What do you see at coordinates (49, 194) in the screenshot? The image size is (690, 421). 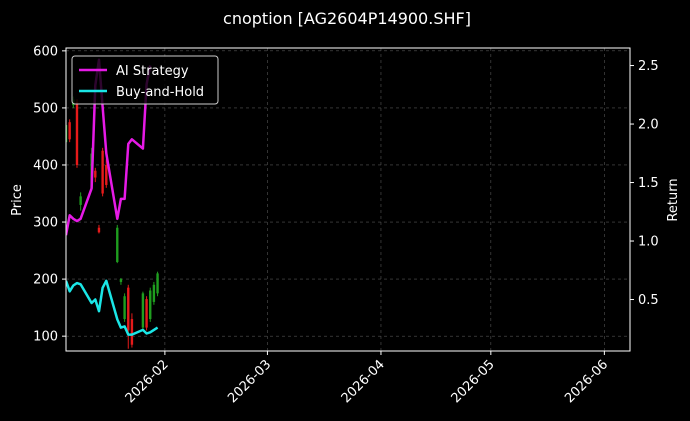 I see `left-axis-ticks: 100 200 300 400 500 600` at bounding box center [49, 194].